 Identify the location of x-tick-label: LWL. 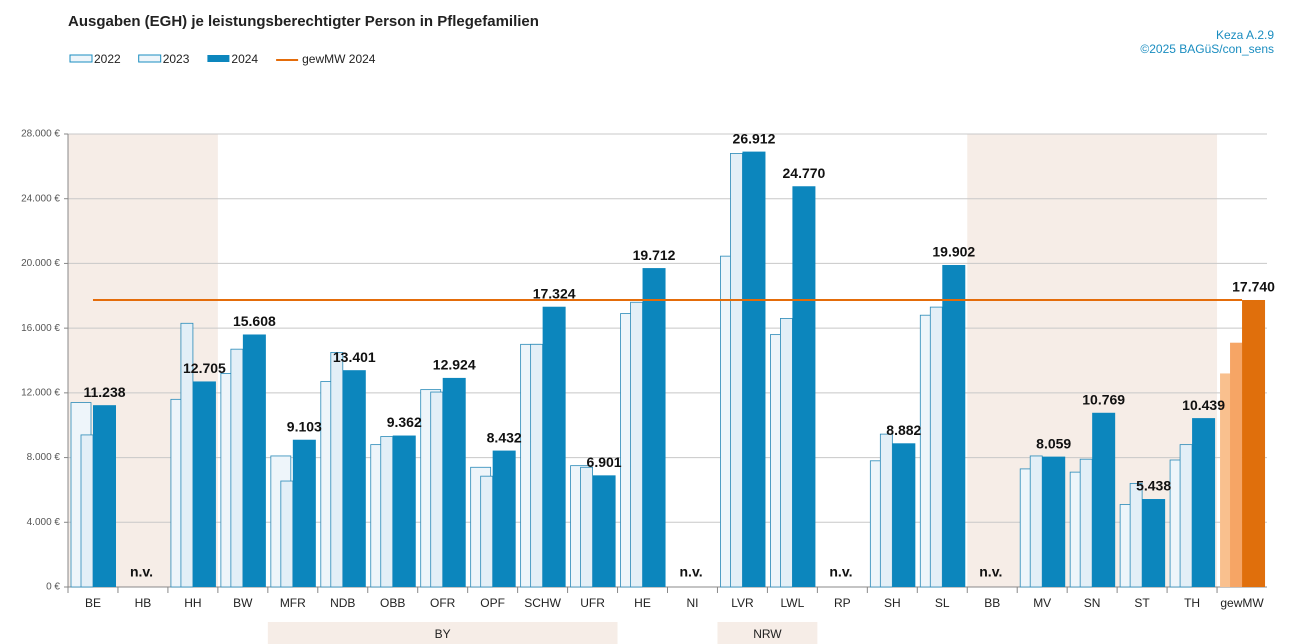
(792, 603).